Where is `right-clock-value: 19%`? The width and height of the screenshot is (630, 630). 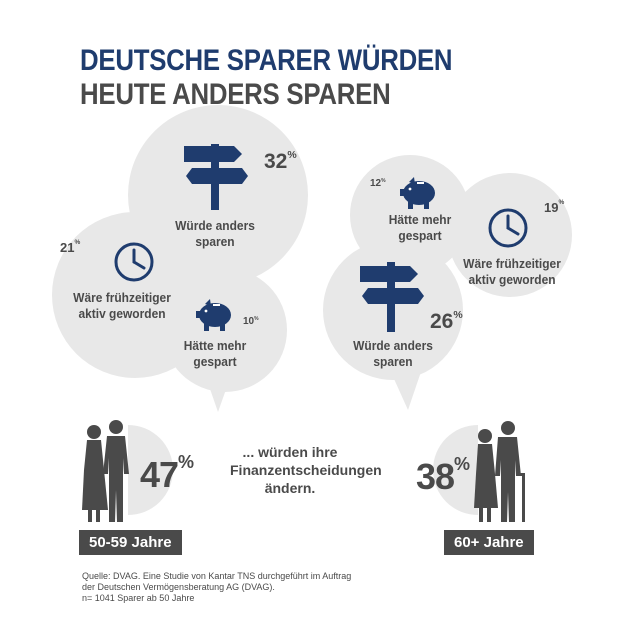
right-clock-value: 19% is located at coordinates (554, 207).